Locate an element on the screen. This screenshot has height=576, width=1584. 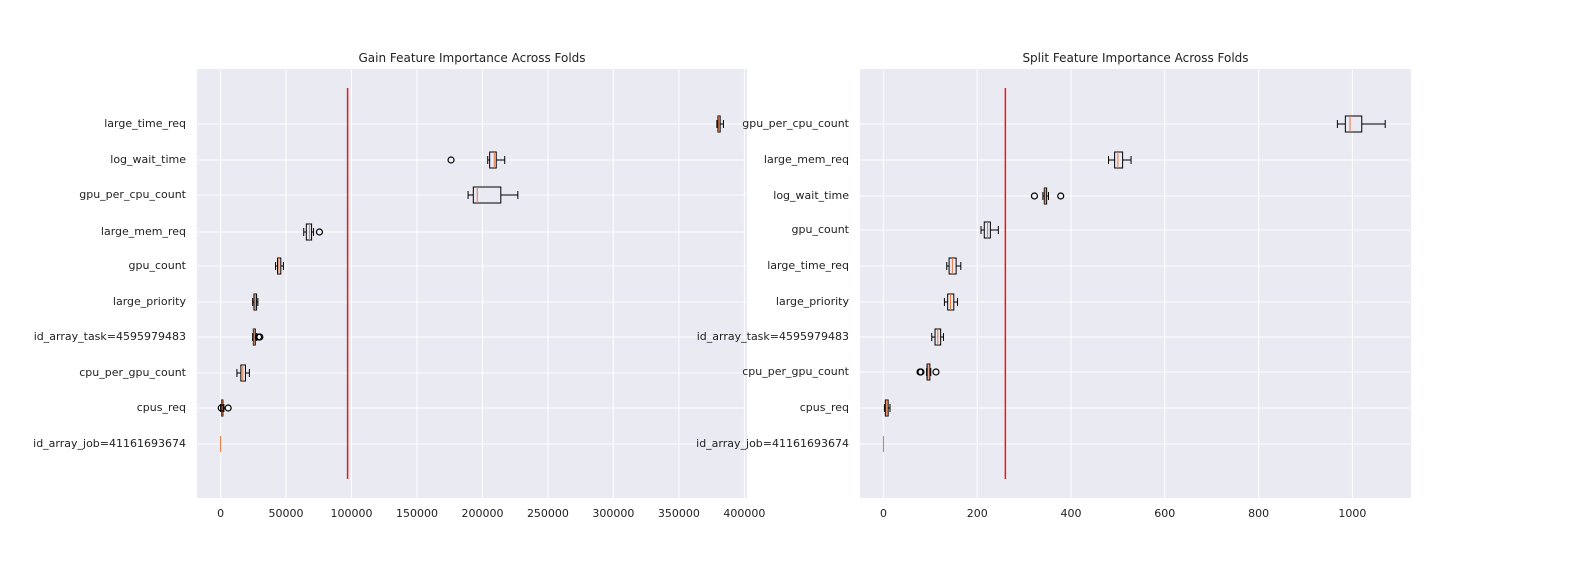
chart-title: Gain Feature Importance Across Folds is located at coordinates (471, 58).